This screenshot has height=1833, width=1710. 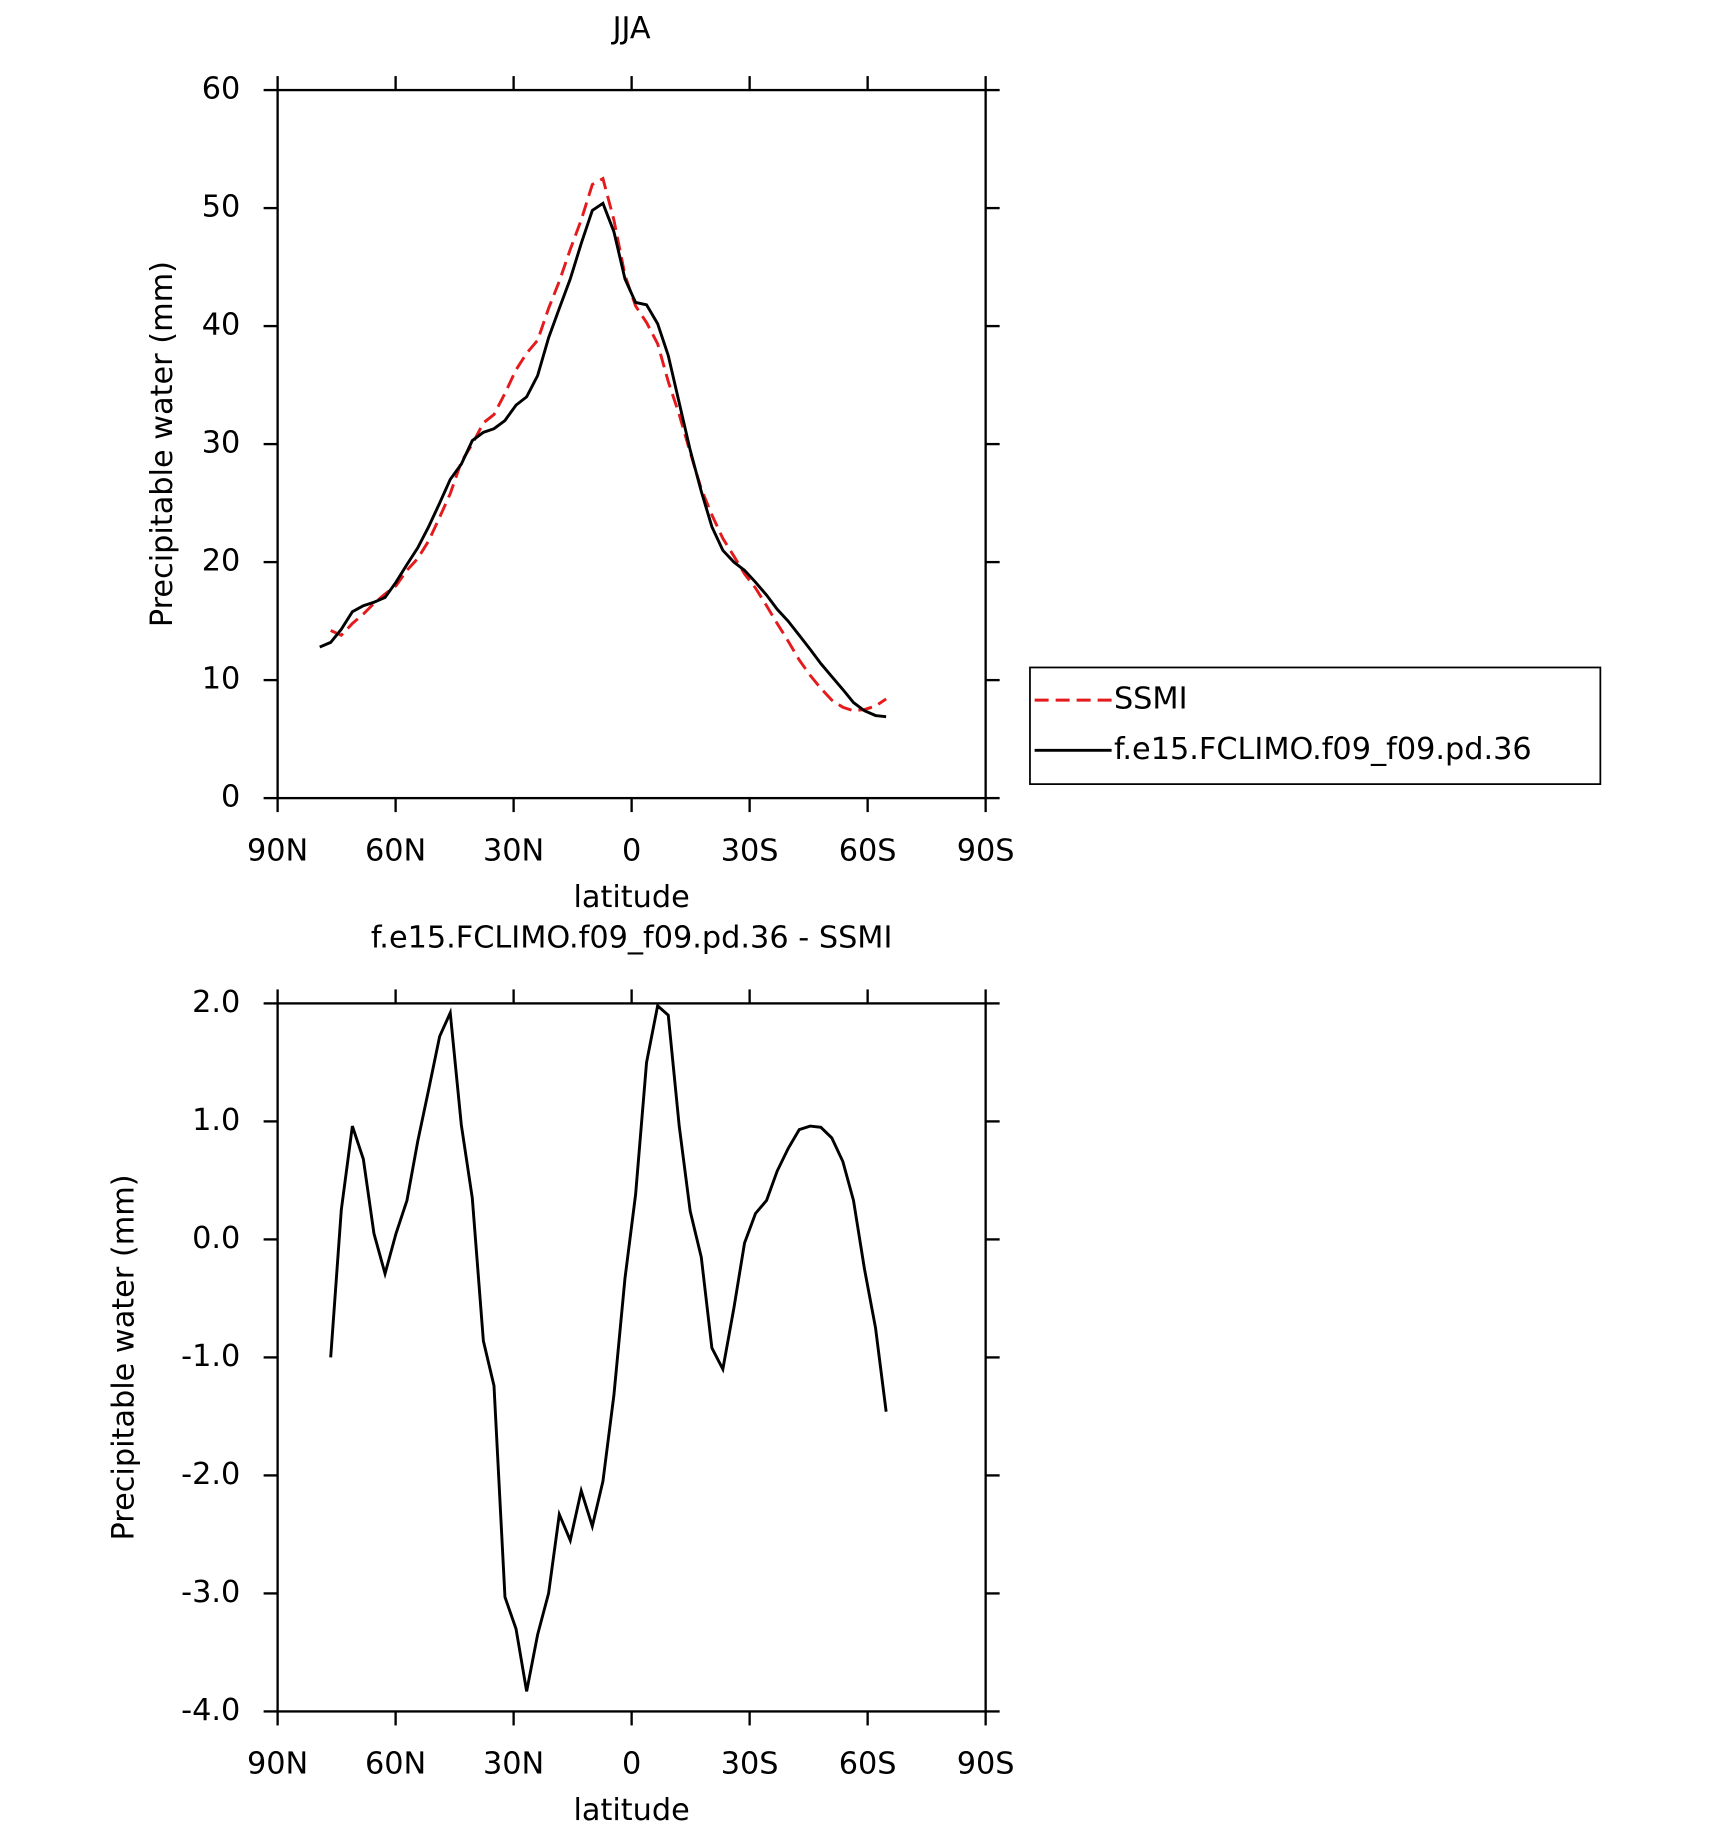 I want to click on legend-label: f.e15.FCLIMO.f09_f09.pd.36, so click(x=1323, y=749).